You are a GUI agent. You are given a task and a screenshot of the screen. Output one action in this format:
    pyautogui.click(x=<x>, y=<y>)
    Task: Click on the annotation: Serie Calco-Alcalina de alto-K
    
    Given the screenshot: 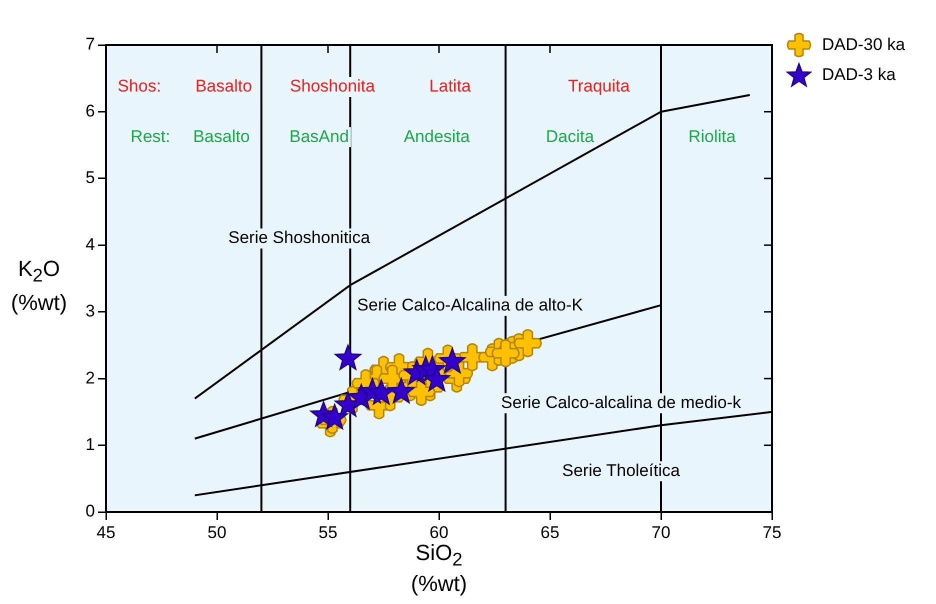 What is the action you would take?
    pyautogui.click(x=470, y=305)
    